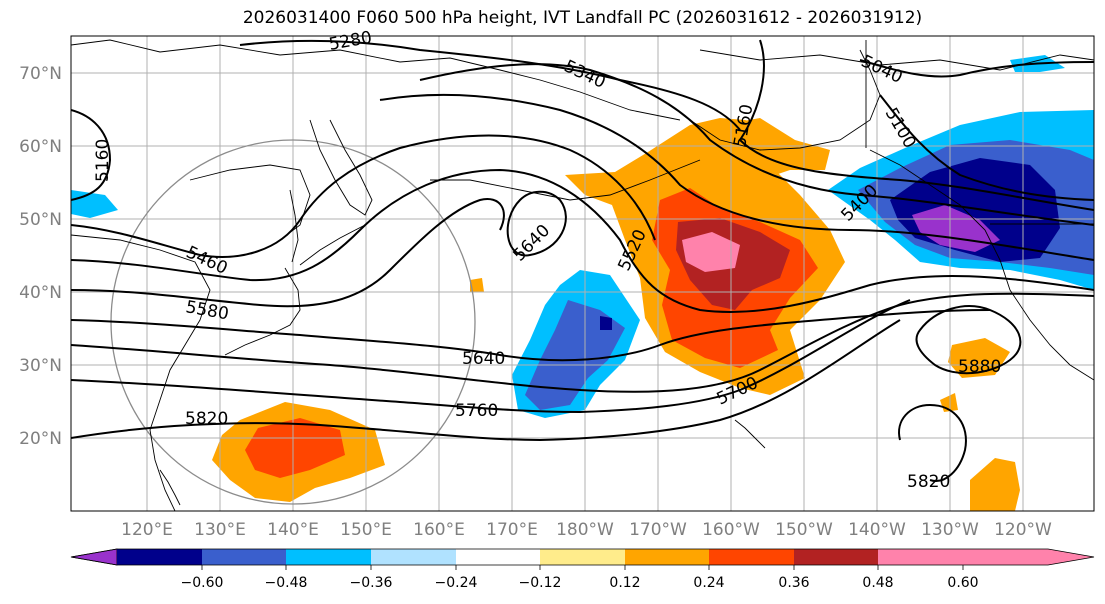  I want to click on lon-label: 180°W, so click(585, 530).